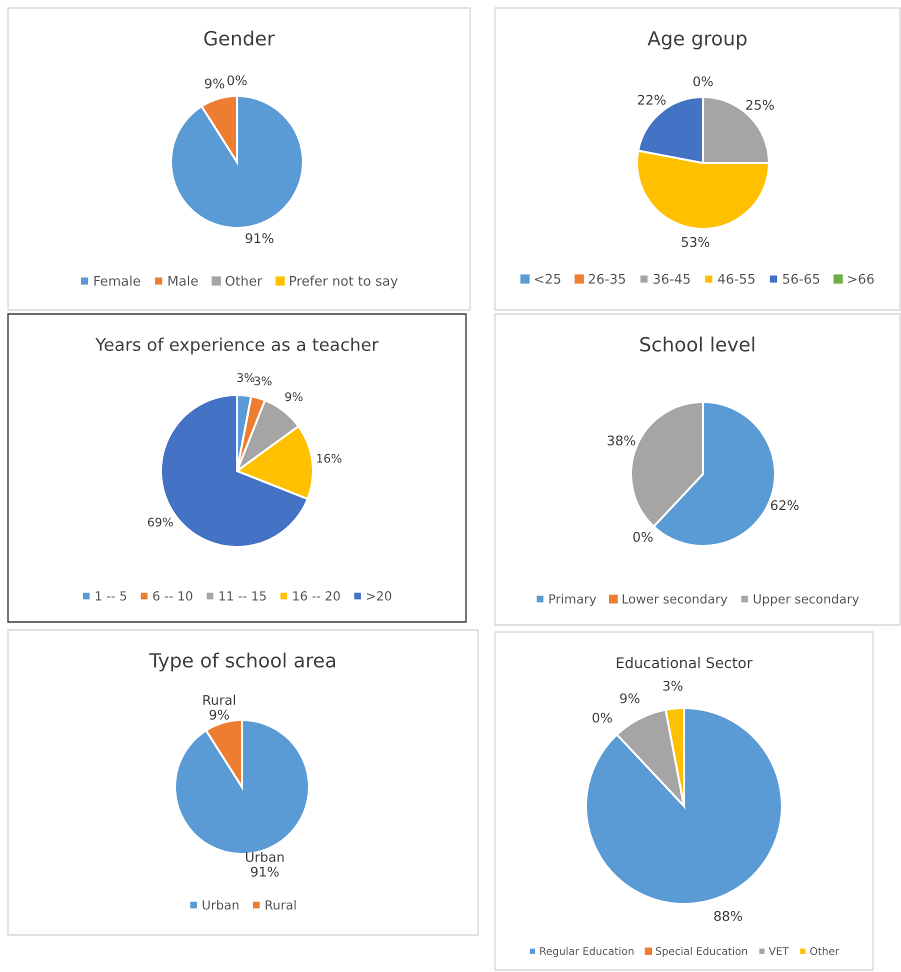  I want to click on legend-label: 11 -- 15, so click(243, 596).